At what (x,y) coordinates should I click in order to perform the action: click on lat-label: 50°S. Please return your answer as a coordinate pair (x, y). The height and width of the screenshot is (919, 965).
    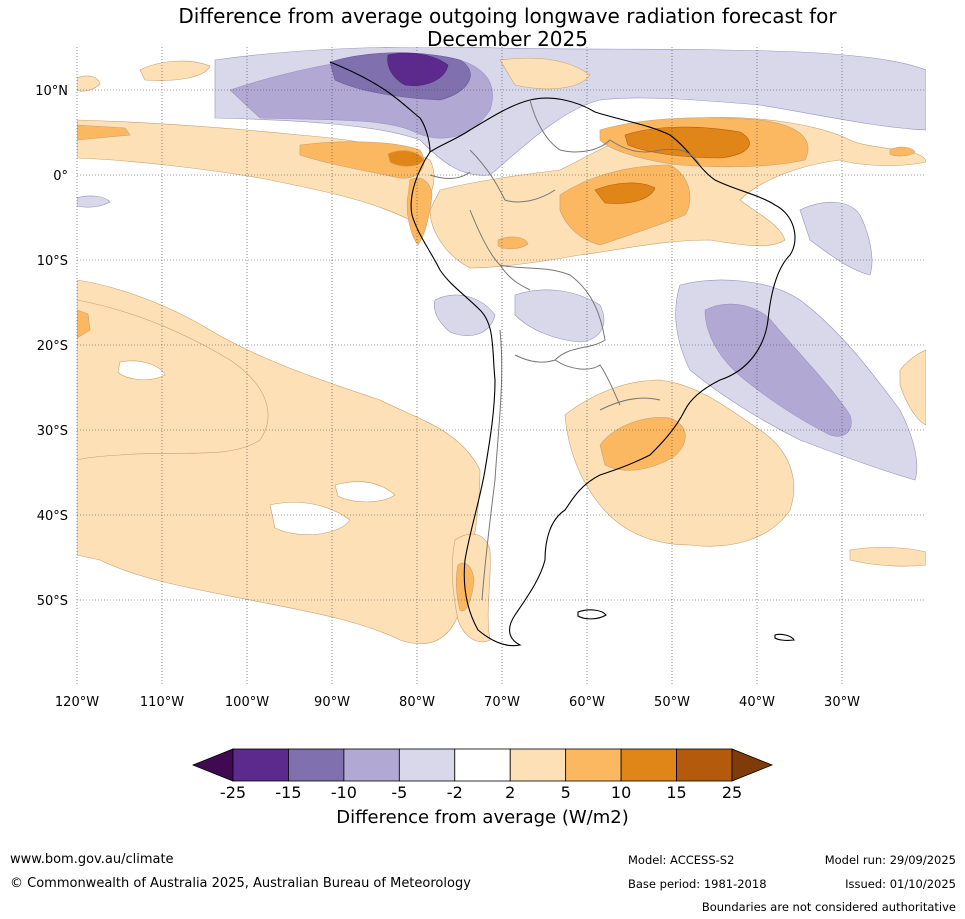
    Looking at the image, I should click on (52, 601).